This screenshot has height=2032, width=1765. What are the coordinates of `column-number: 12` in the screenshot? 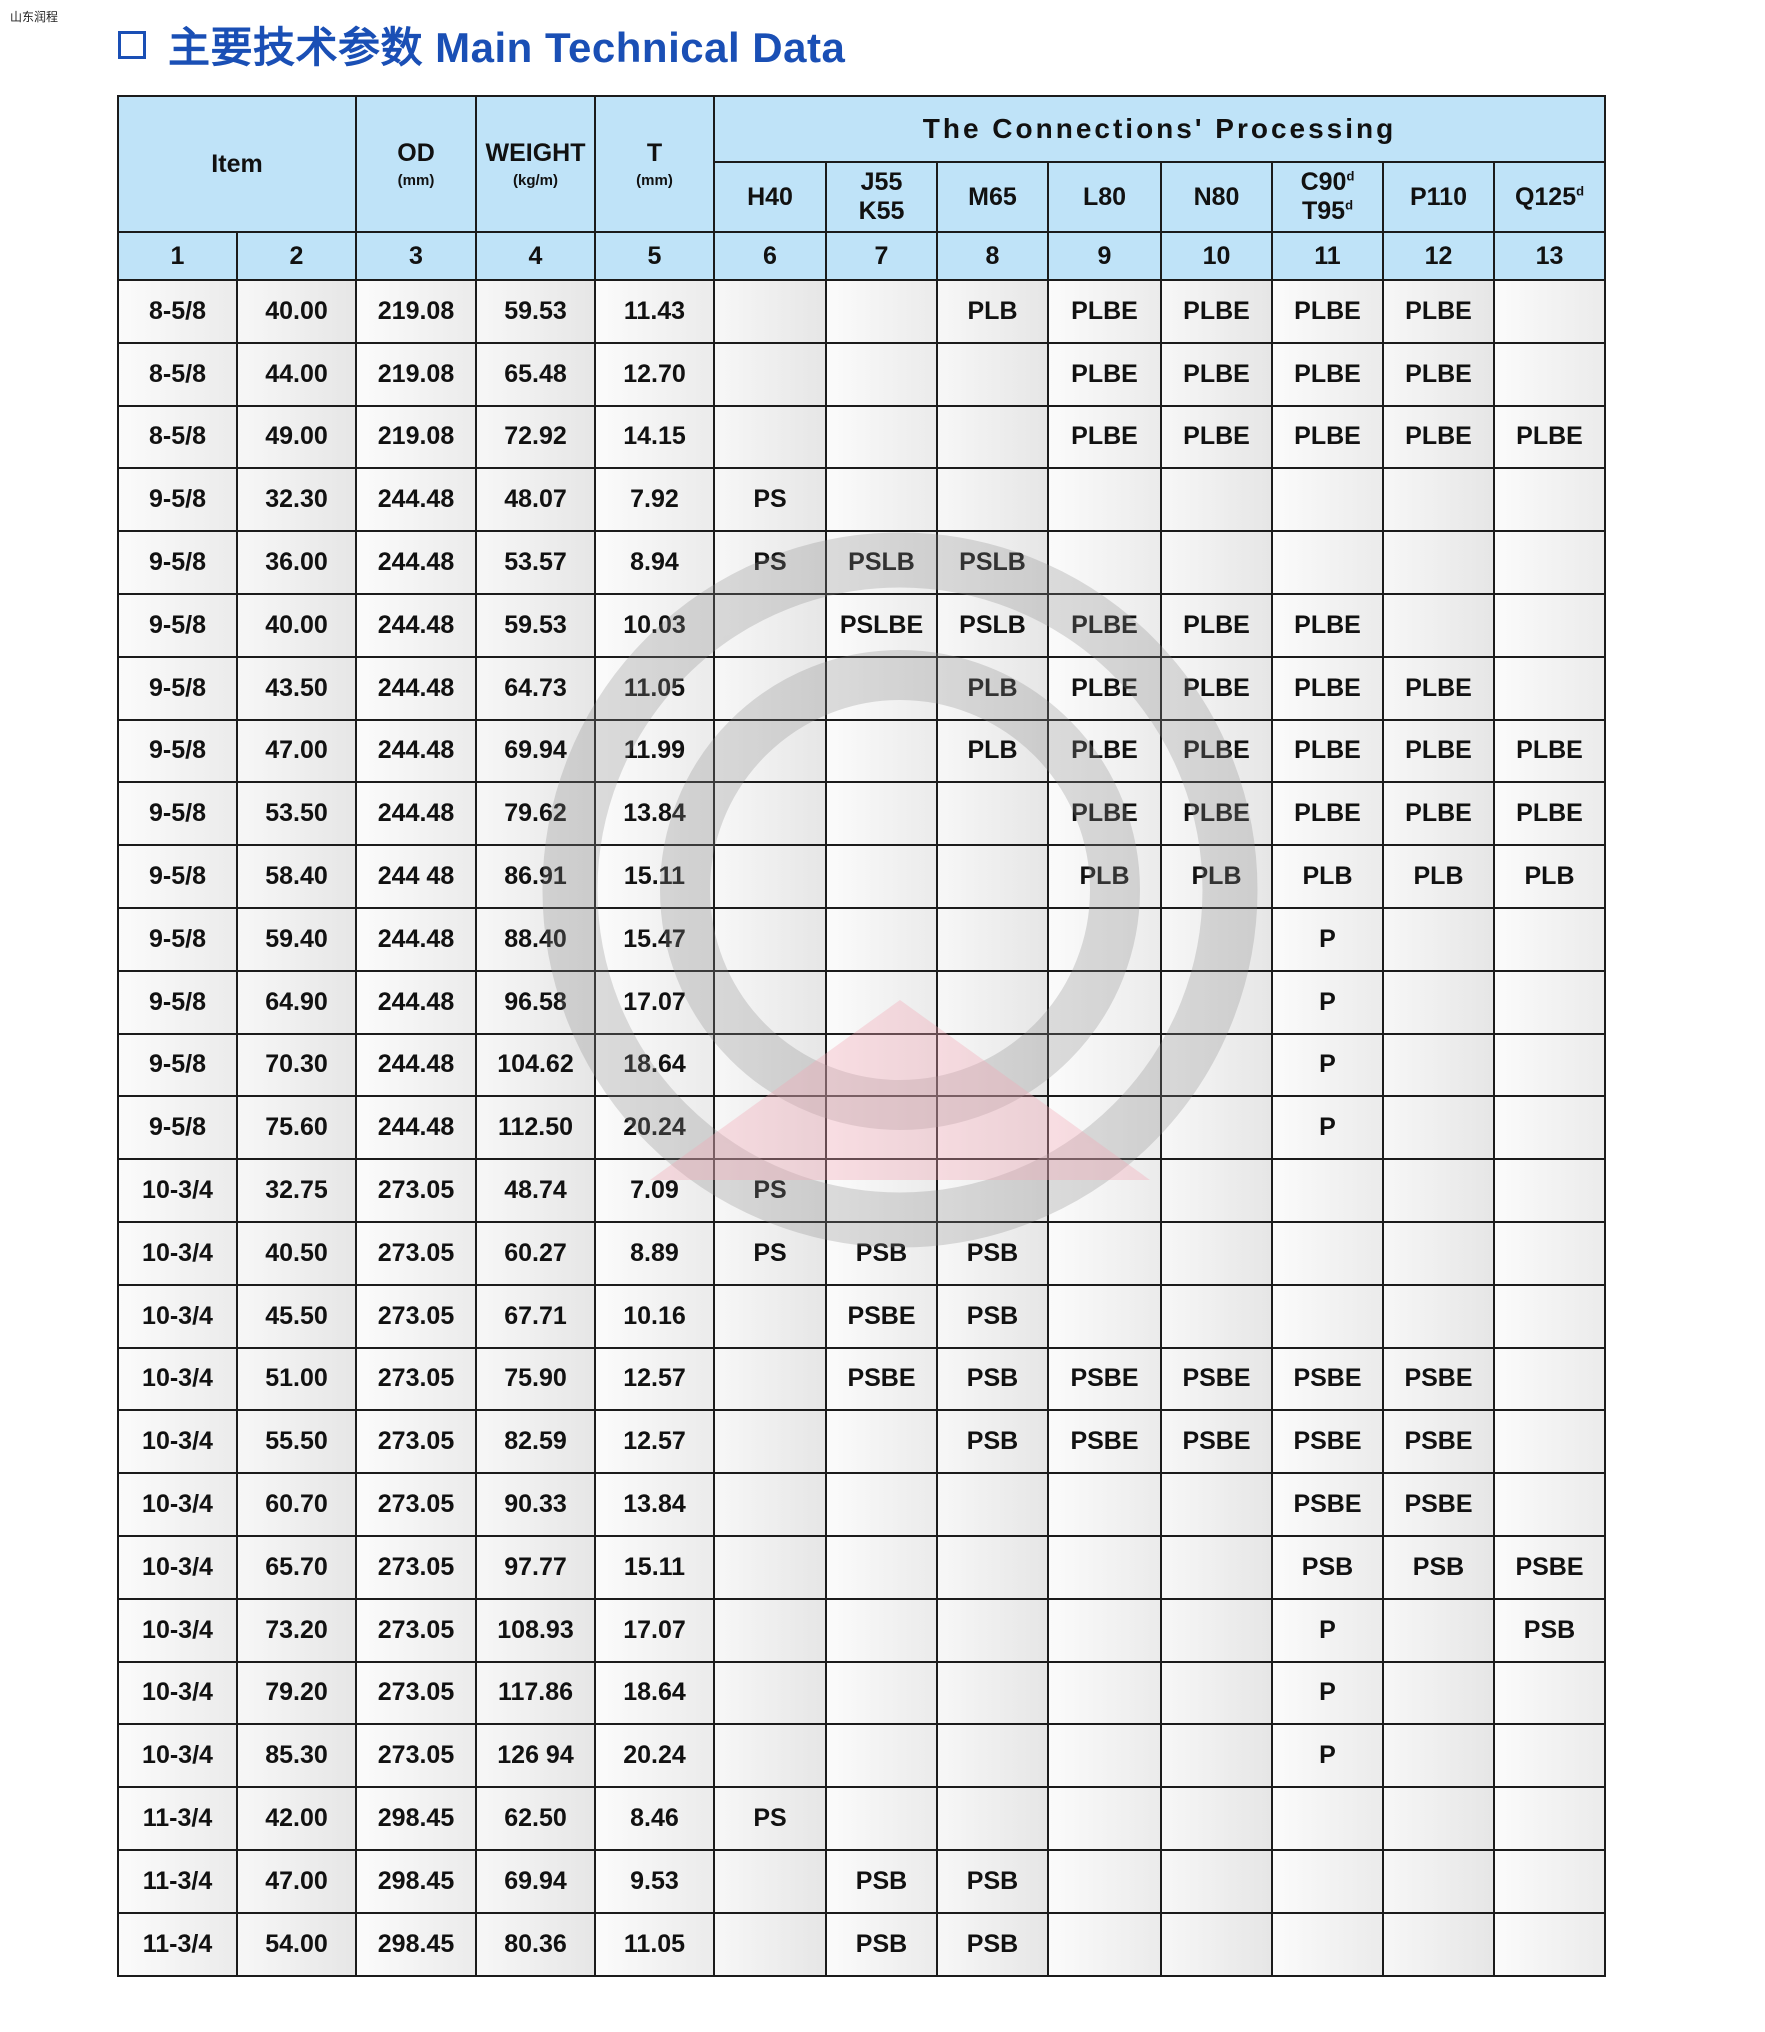 It's located at (1438, 256).